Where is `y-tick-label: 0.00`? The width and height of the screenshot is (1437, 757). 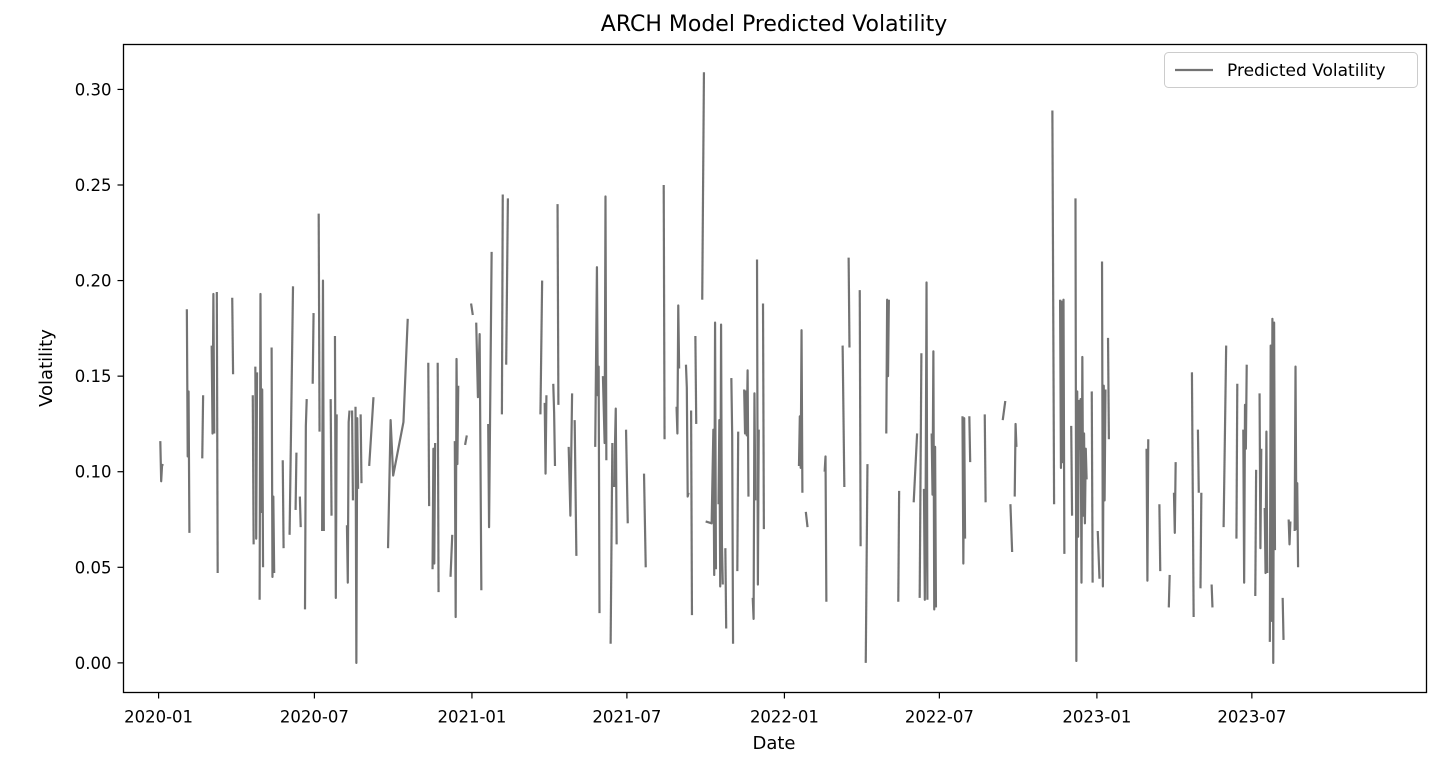 y-tick-label: 0.00 is located at coordinates (93, 663).